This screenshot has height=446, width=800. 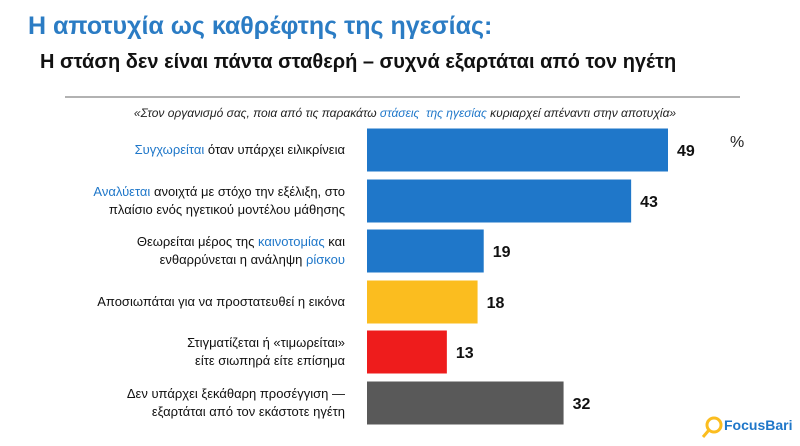 What do you see at coordinates (121, 191) in the screenshot?
I see `label-span: Αναλύεται` at bounding box center [121, 191].